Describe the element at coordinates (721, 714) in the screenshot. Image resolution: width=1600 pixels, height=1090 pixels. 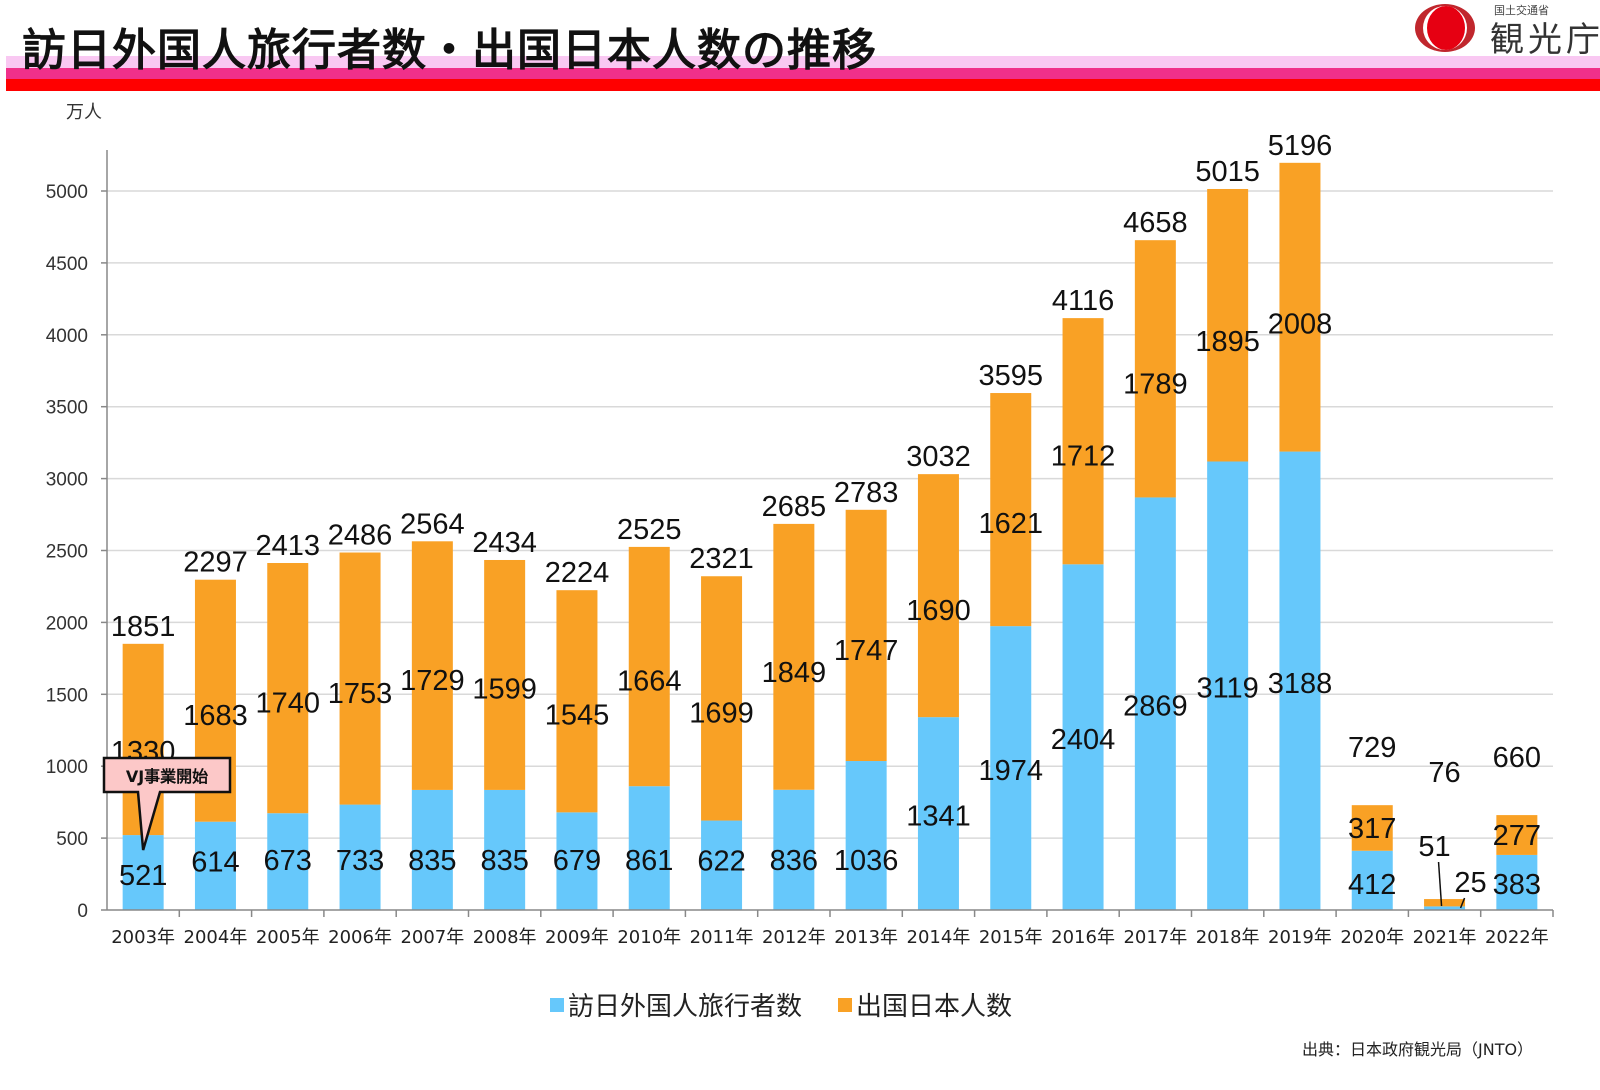
I see `label-outbound: 1699` at that location.